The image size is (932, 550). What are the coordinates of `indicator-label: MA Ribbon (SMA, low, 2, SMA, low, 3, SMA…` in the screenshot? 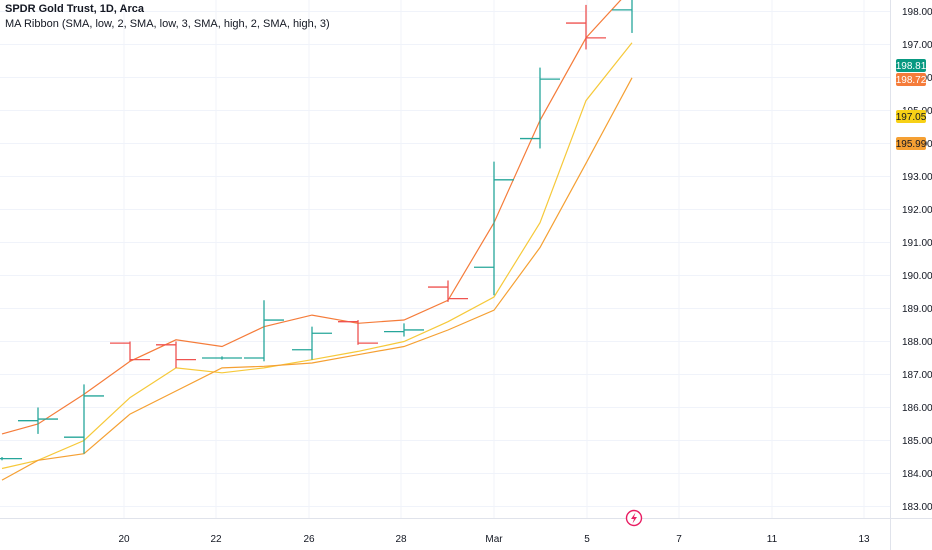 It's located at (167, 24).